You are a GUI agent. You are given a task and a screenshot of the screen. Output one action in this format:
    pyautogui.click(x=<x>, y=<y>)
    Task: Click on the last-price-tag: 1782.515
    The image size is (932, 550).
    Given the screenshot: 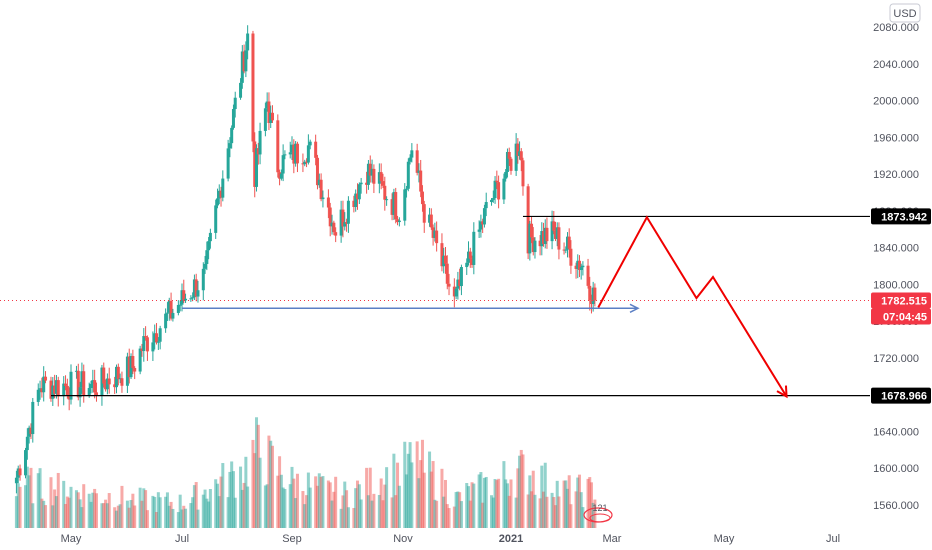 What is the action you would take?
    pyautogui.click(x=901, y=300)
    